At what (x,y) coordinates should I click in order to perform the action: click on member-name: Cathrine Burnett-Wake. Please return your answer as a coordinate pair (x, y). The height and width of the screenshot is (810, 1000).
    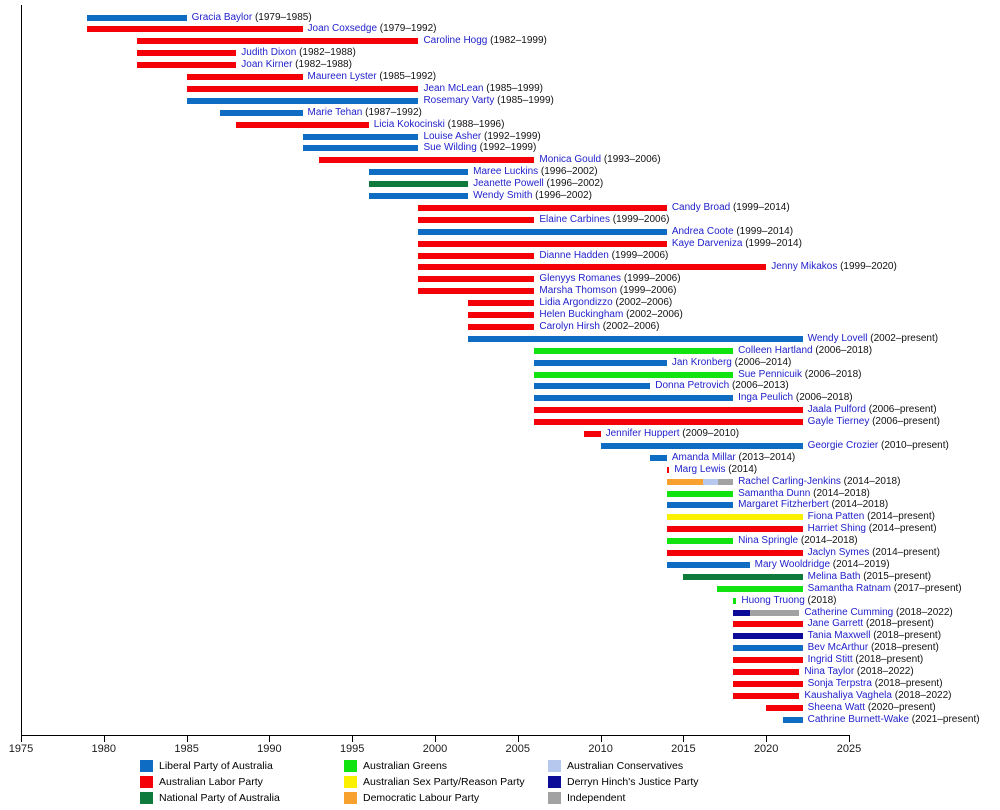
    Looking at the image, I should click on (858, 719).